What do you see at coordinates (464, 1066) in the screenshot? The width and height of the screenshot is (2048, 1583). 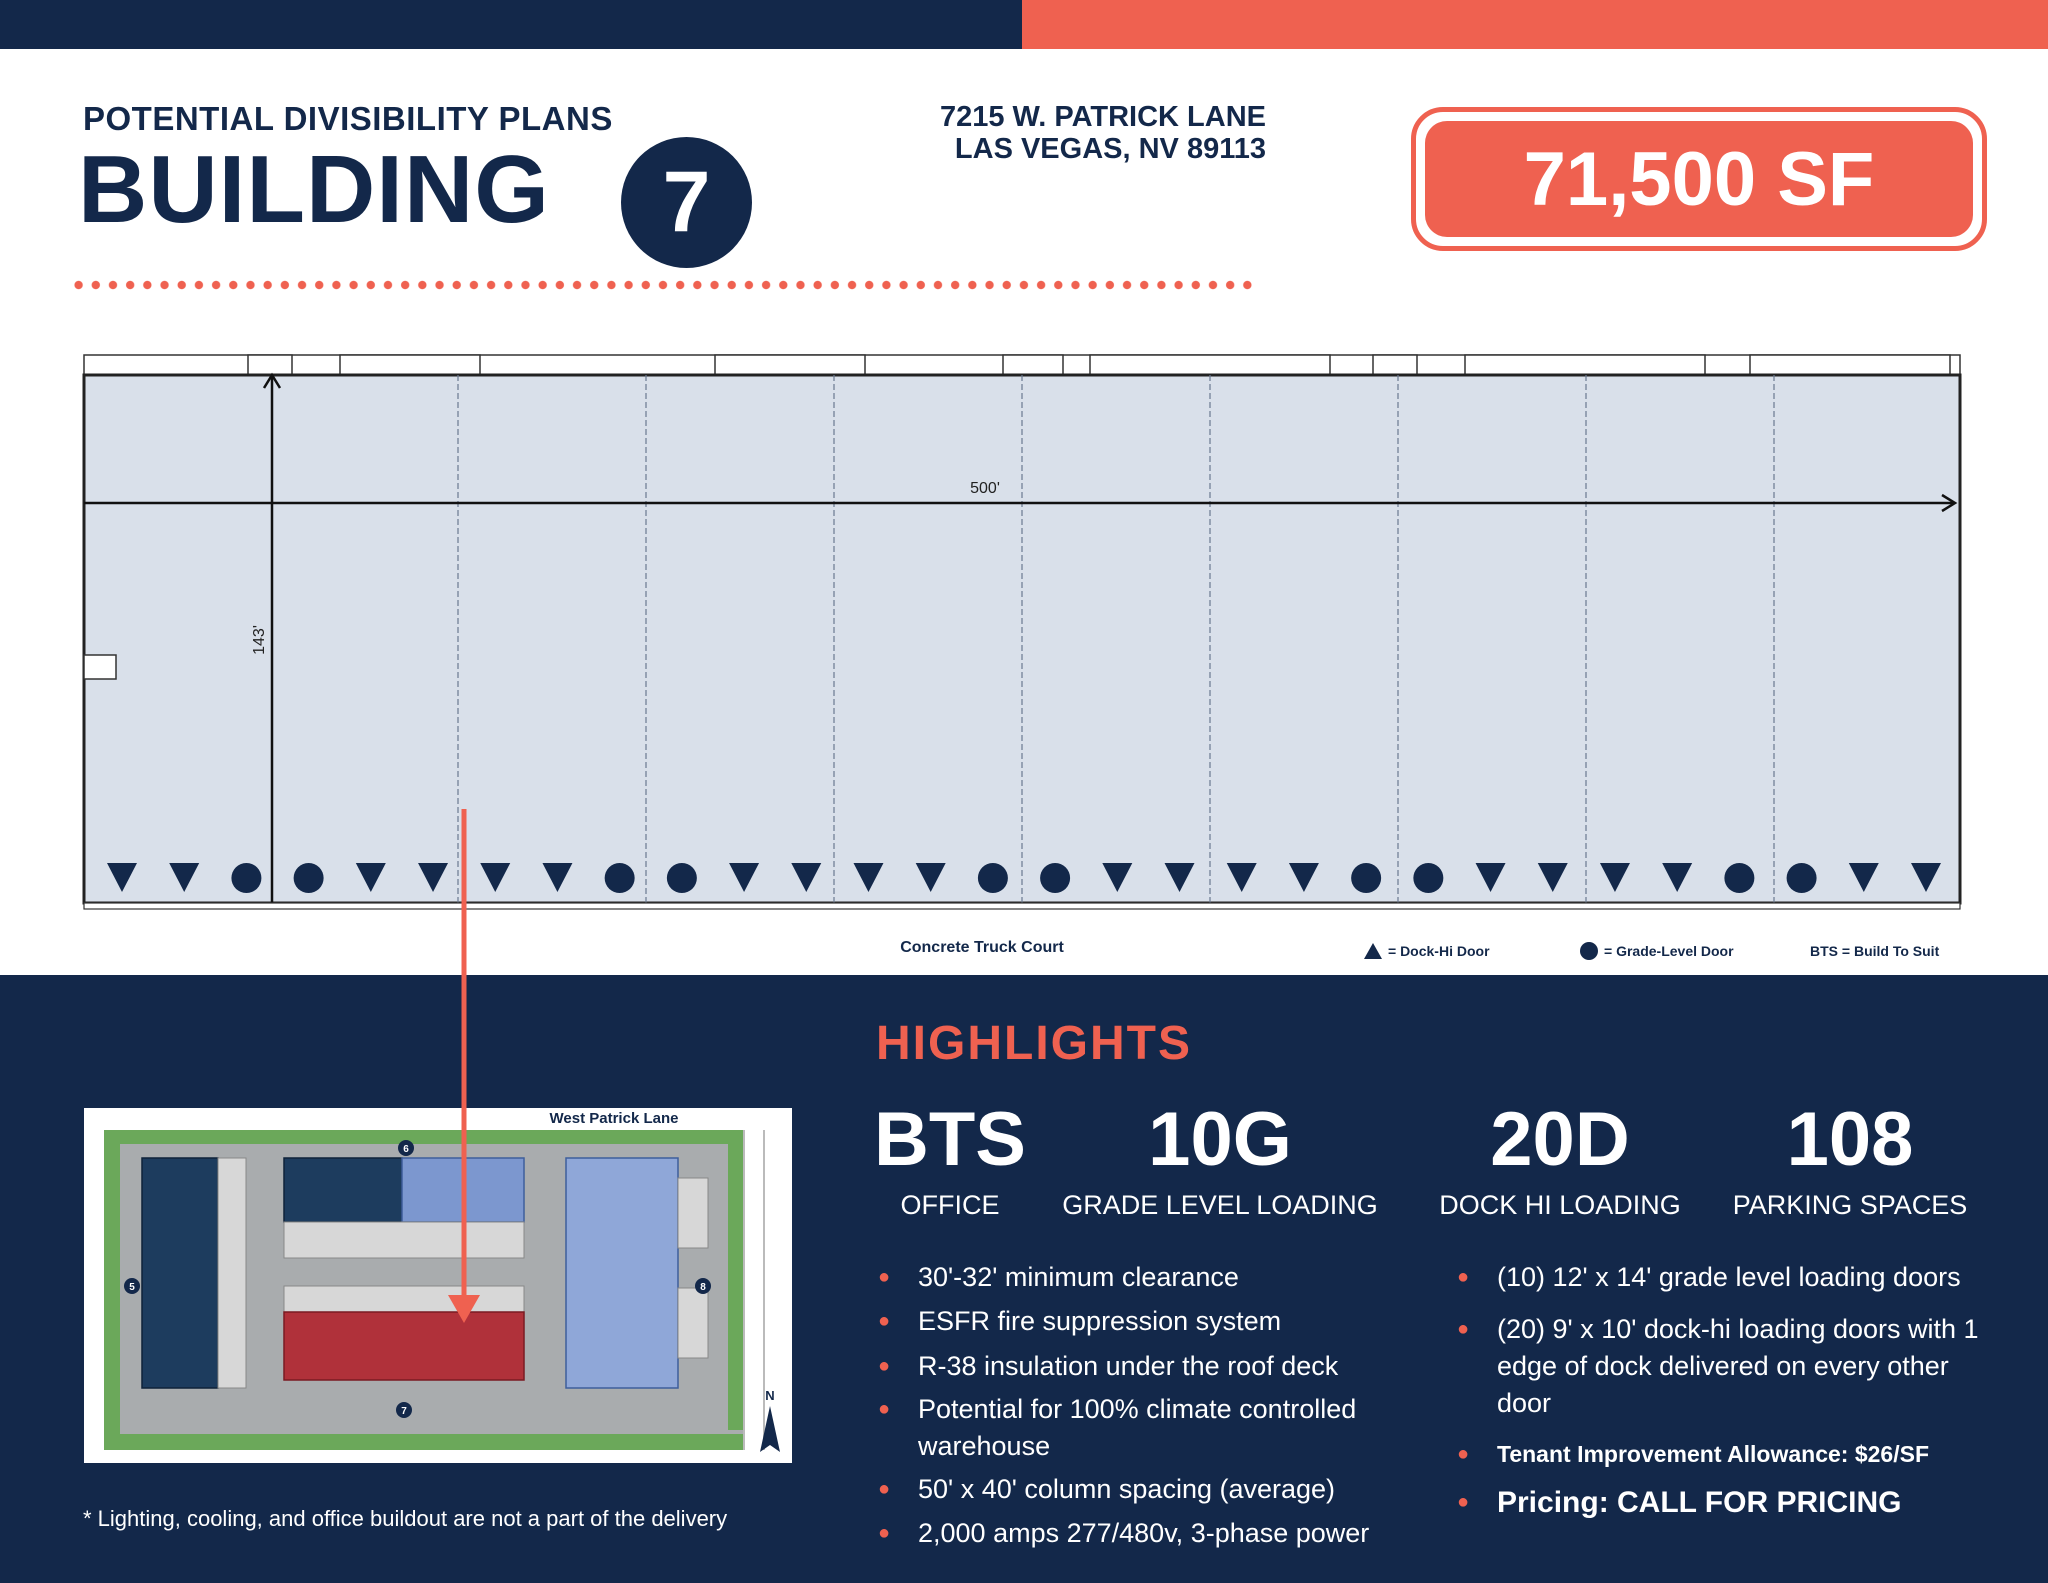 I see `plan-to-site-arrow` at bounding box center [464, 1066].